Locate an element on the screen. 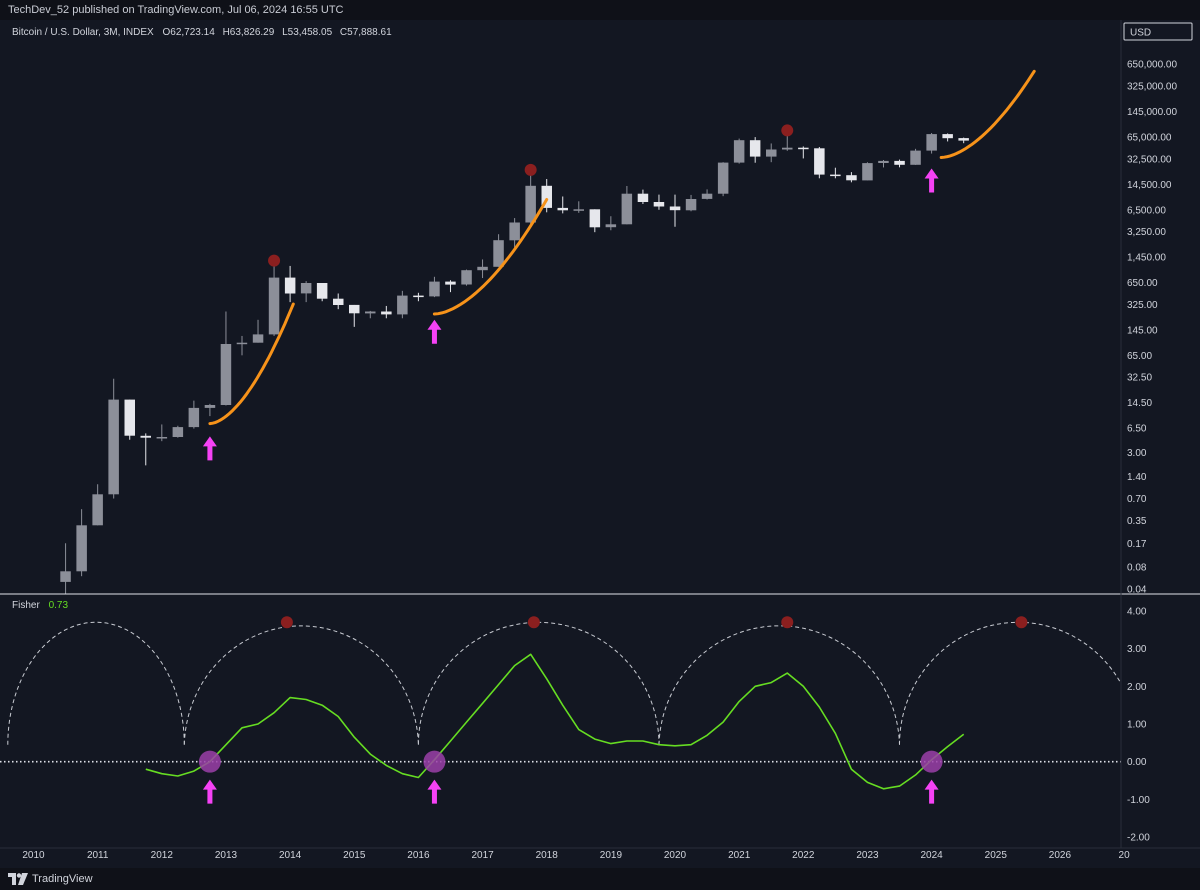 Image resolution: width=1200 pixels, height=890 pixels. price-tick-label: 3,250.00 is located at coordinates (1146, 232).